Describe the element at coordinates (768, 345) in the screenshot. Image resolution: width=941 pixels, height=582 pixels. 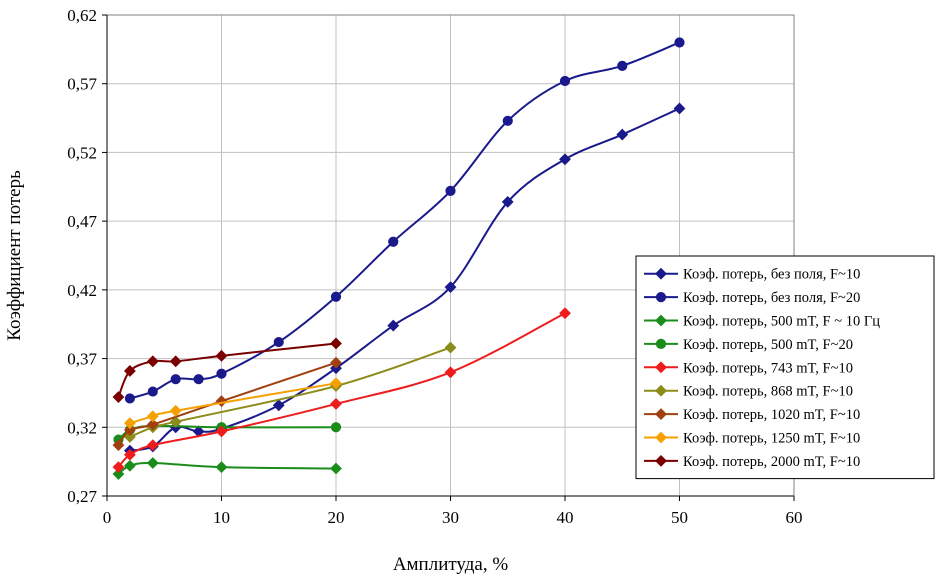
I see `legend-label: Коэф. потерь, 500 mT, F~20` at that location.